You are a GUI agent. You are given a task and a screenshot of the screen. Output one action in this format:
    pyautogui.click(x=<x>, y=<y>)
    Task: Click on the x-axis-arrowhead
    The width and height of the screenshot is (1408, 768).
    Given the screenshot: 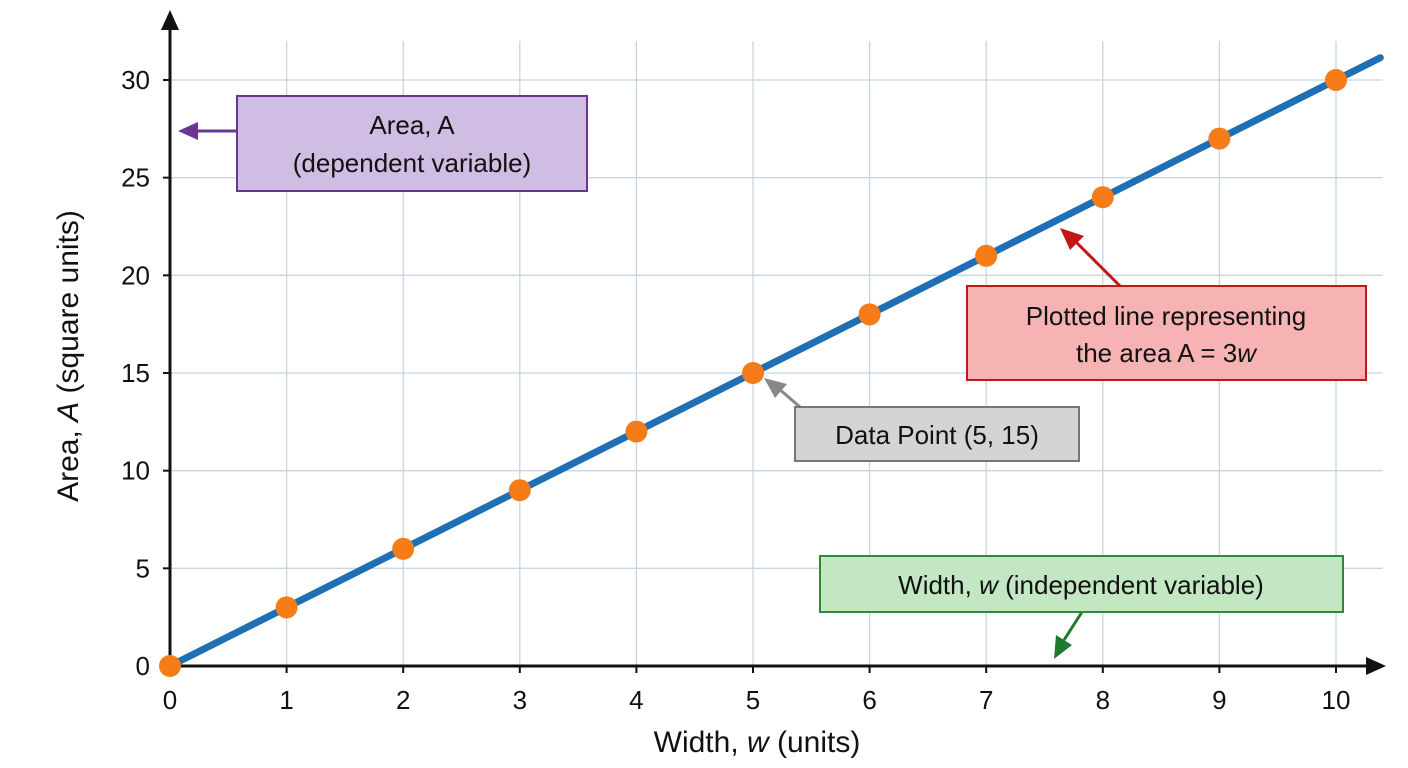 What is the action you would take?
    pyautogui.click(x=1376, y=666)
    